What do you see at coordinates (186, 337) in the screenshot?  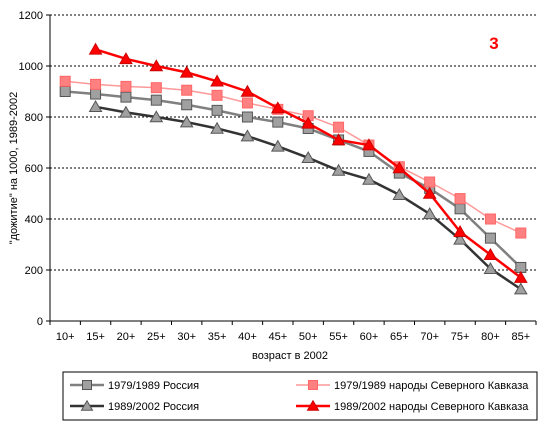 I see `x-tick-label: 30+` at bounding box center [186, 337].